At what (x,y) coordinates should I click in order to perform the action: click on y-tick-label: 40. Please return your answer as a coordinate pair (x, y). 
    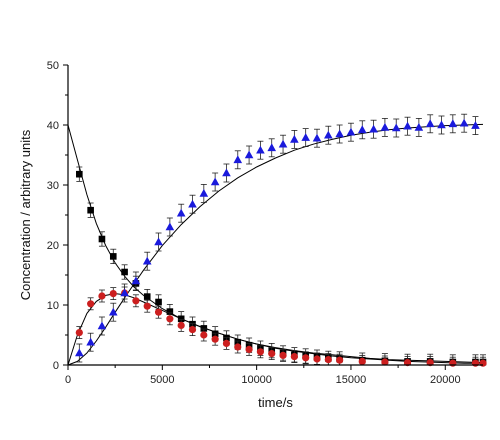
    Looking at the image, I should click on (53, 126).